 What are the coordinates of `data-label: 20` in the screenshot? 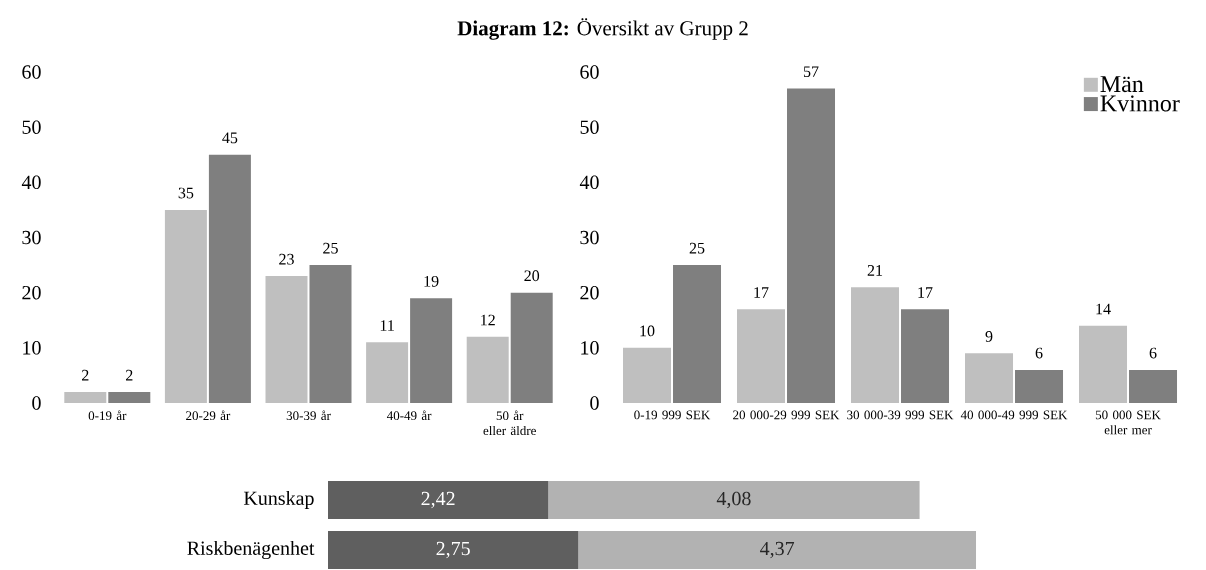 It's located at (532, 276).